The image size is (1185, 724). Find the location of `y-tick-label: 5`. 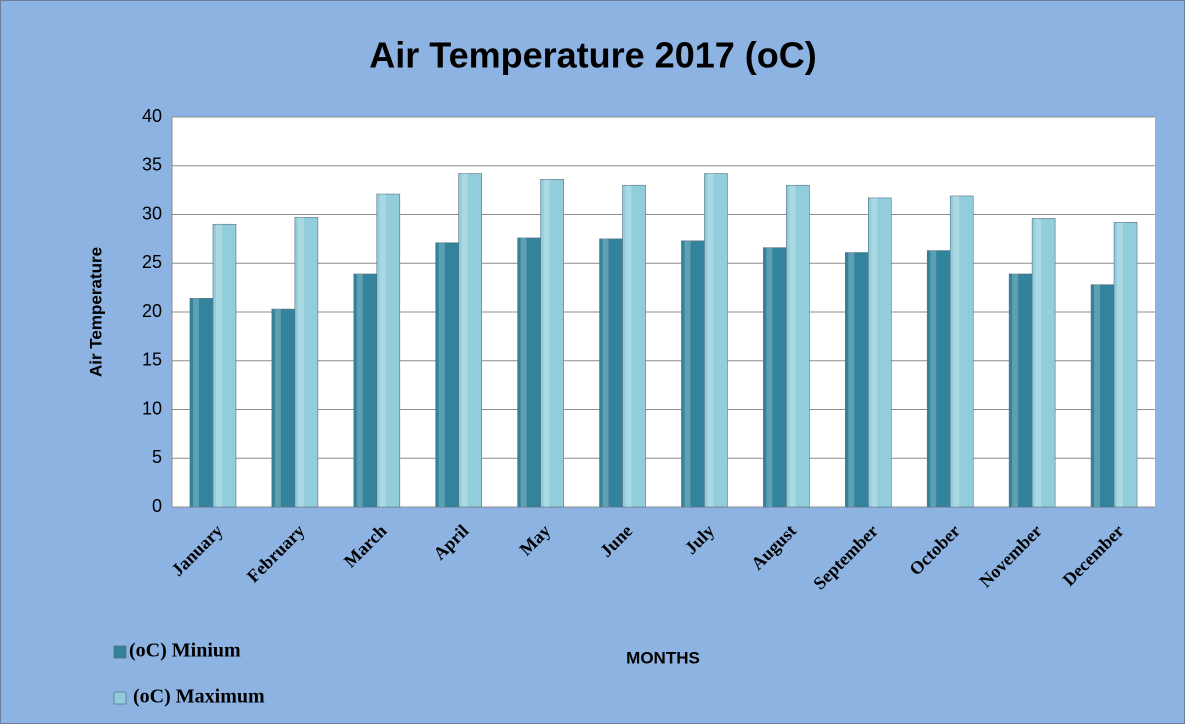

y-tick-label: 5 is located at coordinates (157, 457).